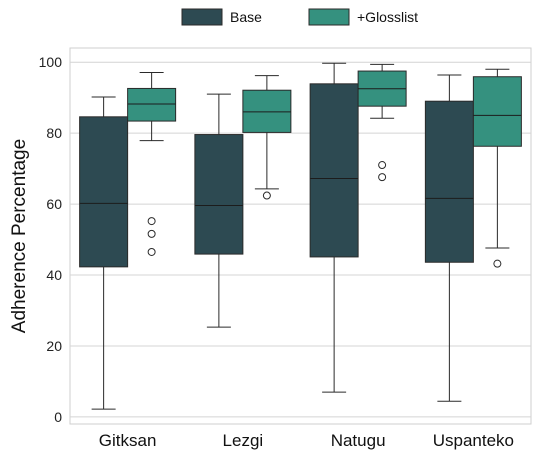 The height and width of the screenshot is (450, 540). I want to click on legend-swatch-glosslist, so click(329, 17).